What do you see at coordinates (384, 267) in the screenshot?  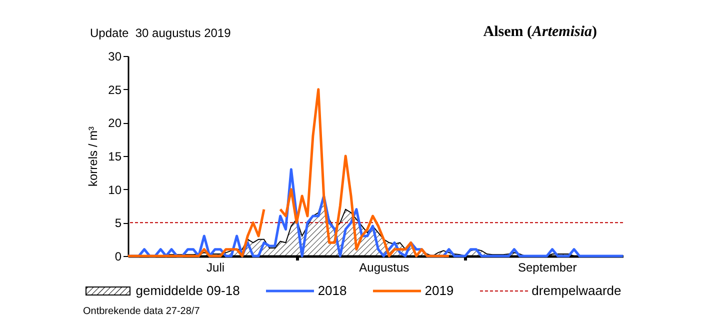 I see `x-tick-label: Augustus` at bounding box center [384, 267].